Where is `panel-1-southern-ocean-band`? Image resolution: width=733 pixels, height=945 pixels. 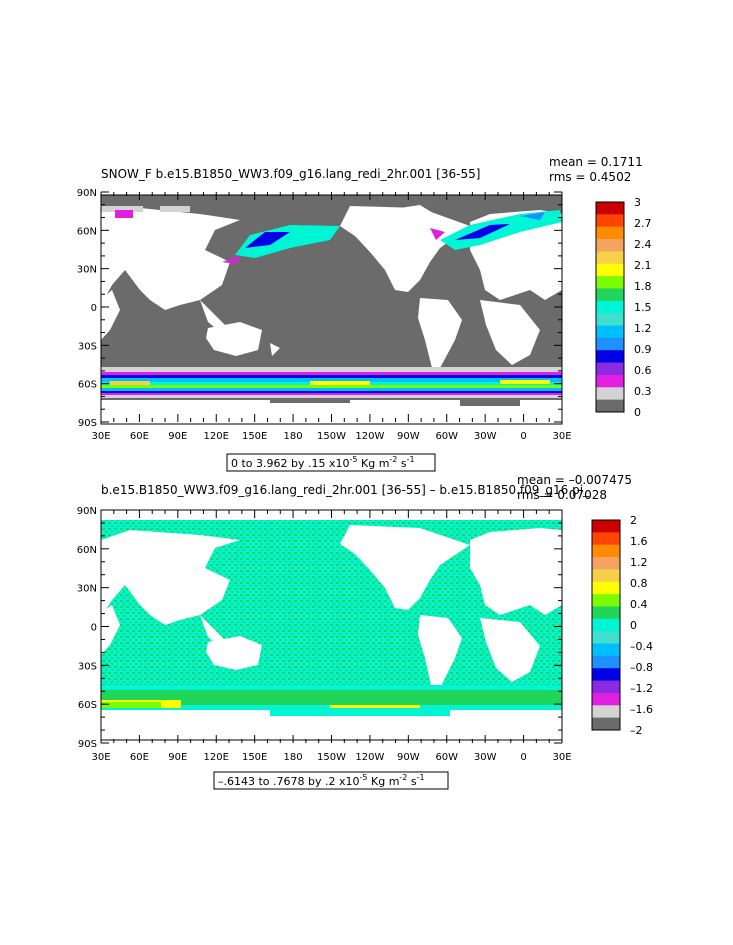 panel-1-southern-ocean-band is located at coordinates (331, 382).